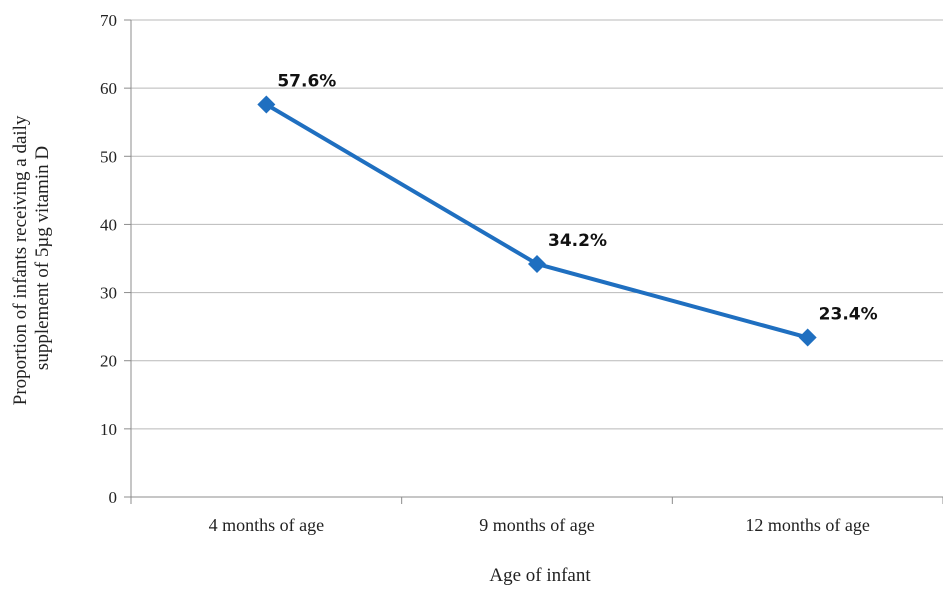 The height and width of the screenshot is (591, 943). I want to click on x-tick-label-3: 12 months of age, so click(807, 525).